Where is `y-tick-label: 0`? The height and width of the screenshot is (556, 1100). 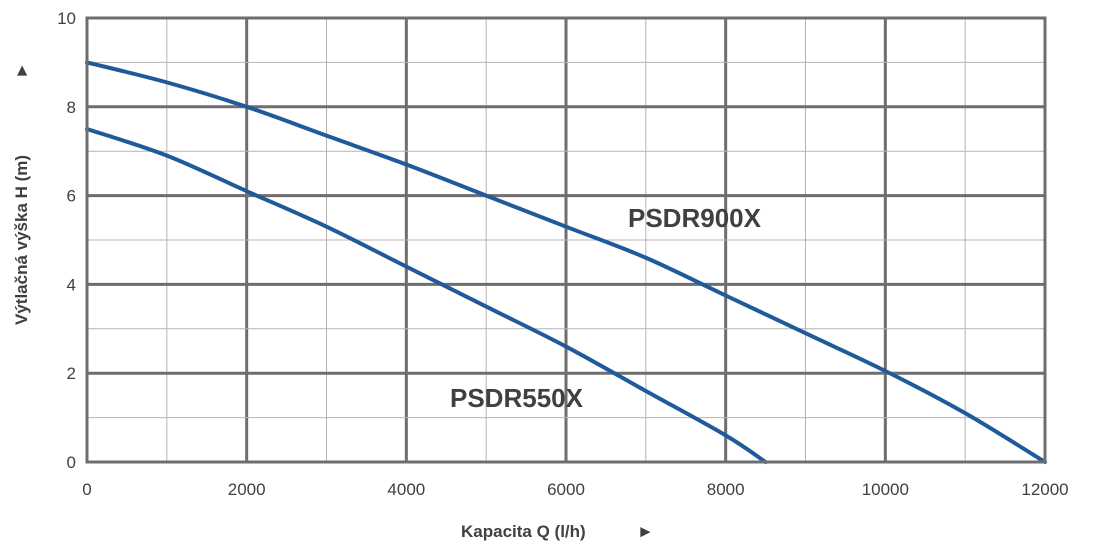 y-tick-label: 0 is located at coordinates (71, 462).